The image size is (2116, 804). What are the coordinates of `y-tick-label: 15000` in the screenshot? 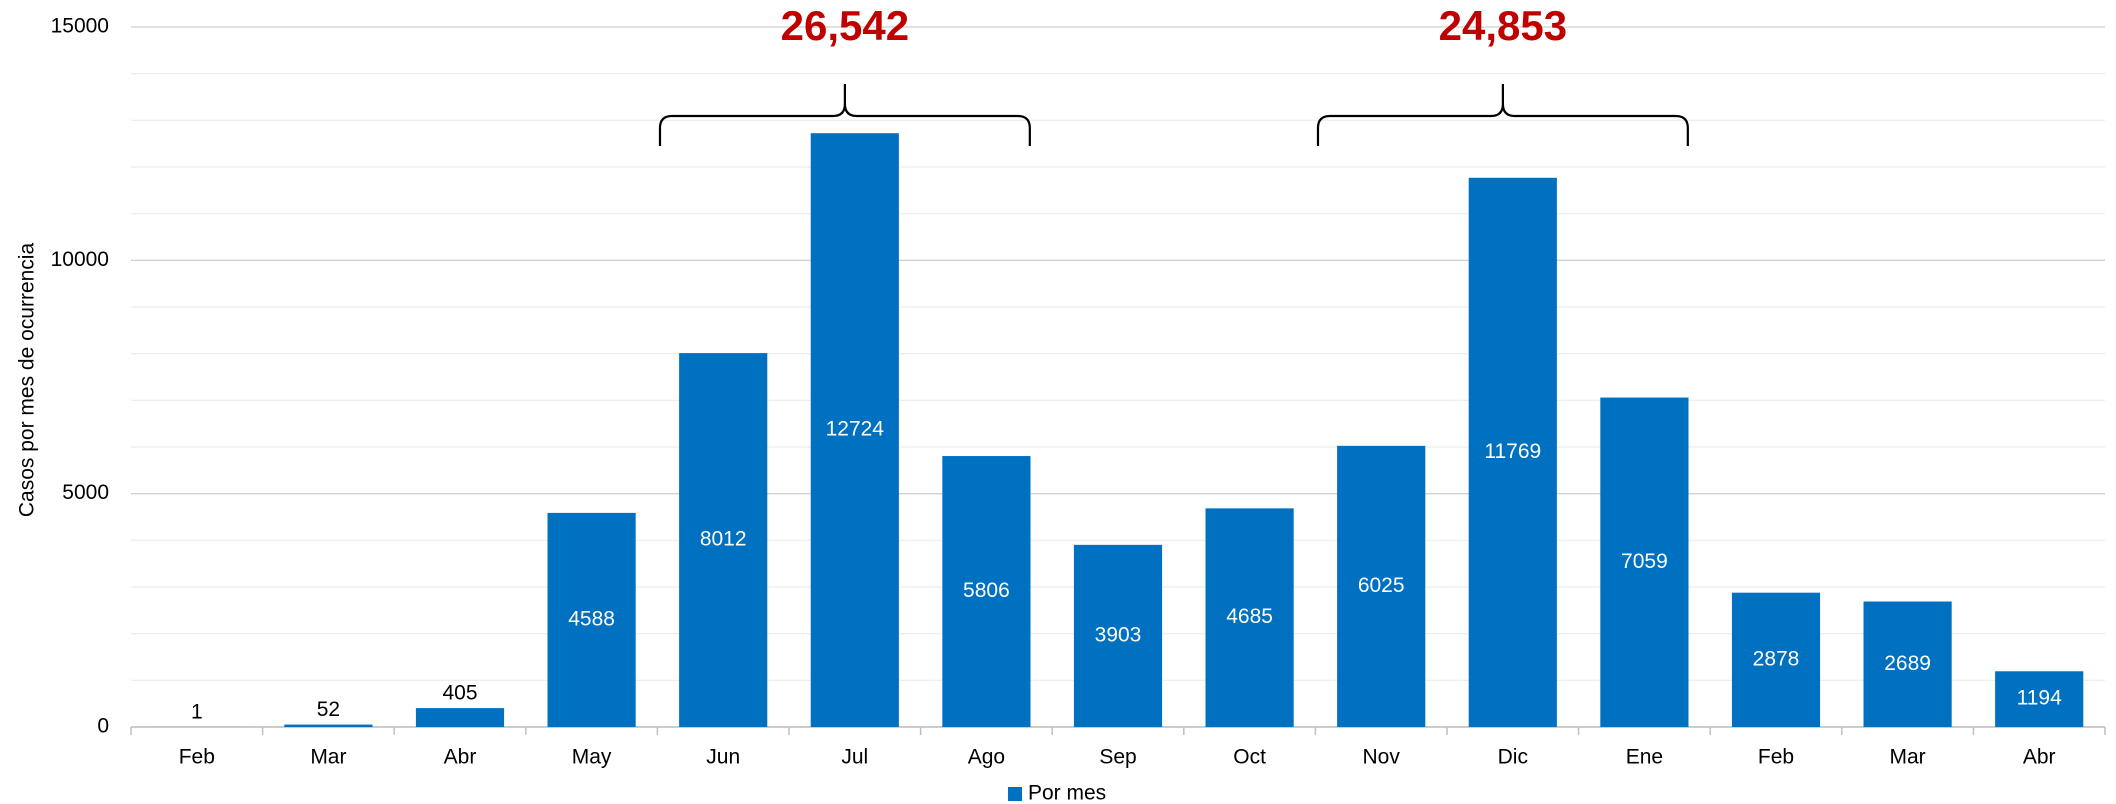 It's located at (80, 26).